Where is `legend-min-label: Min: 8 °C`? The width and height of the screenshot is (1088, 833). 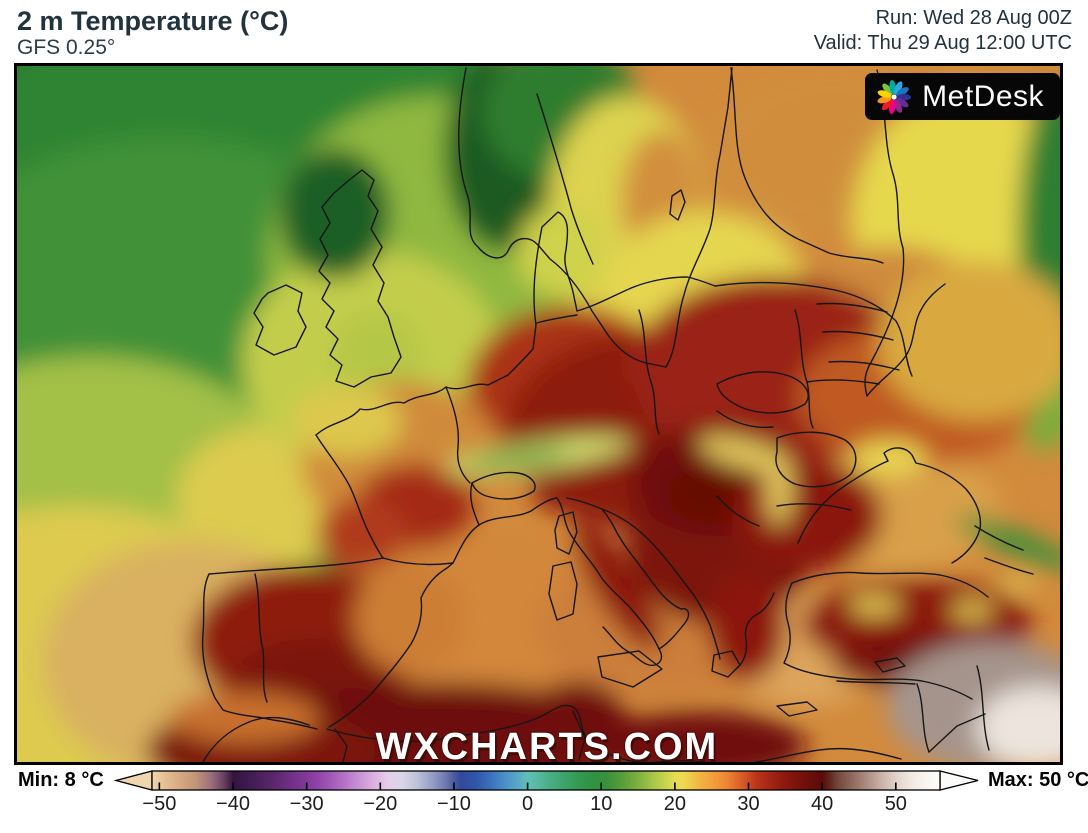 legend-min-label: Min: 8 °C is located at coordinates (61, 780).